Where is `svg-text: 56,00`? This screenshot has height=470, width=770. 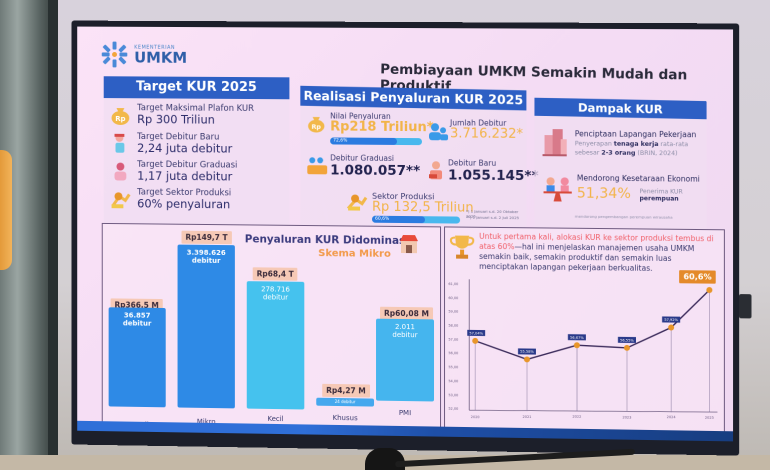
svg-text: 56,00 is located at coordinates (453, 353).